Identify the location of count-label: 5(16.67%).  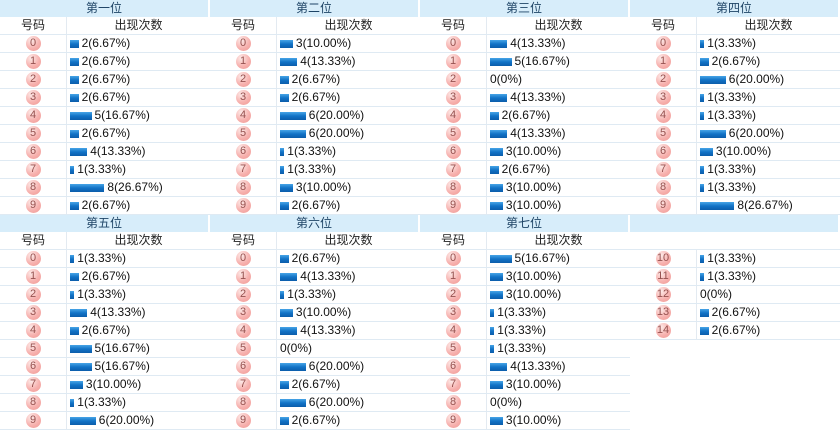
(122, 115).